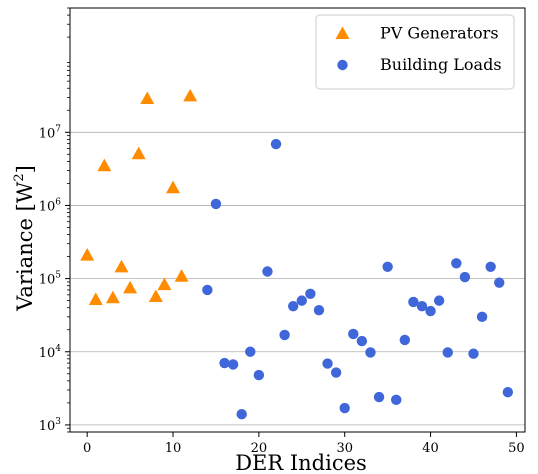 The height and width of the screenshot is (474, 538). I want to click on legend-box, so click(415, 52).